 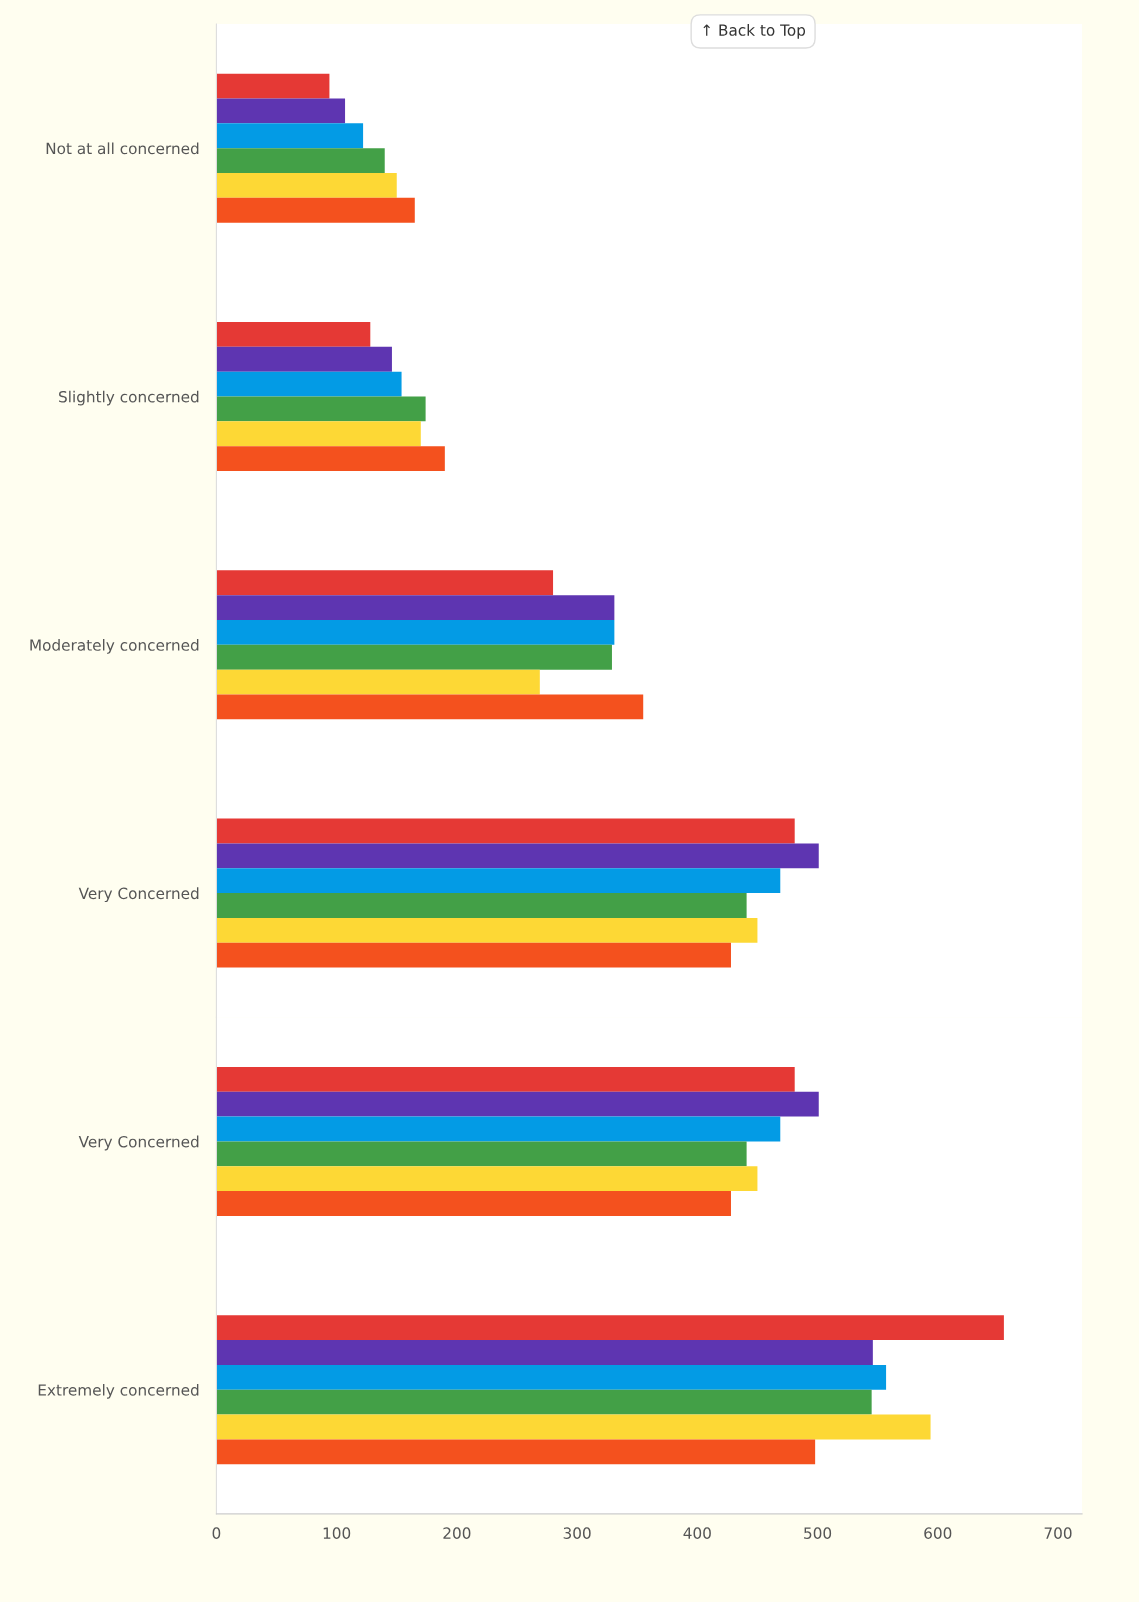 I want to click on x-tick-label: 500, so click(x=818, y=1533).